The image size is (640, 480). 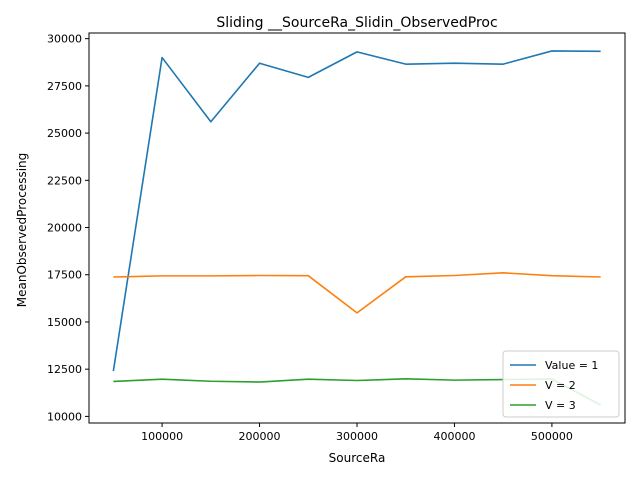 What do you see at coordinates (454, 436) in the screenshot?
I see `x-tick-label: 400000` at bounding box center [454, 436].